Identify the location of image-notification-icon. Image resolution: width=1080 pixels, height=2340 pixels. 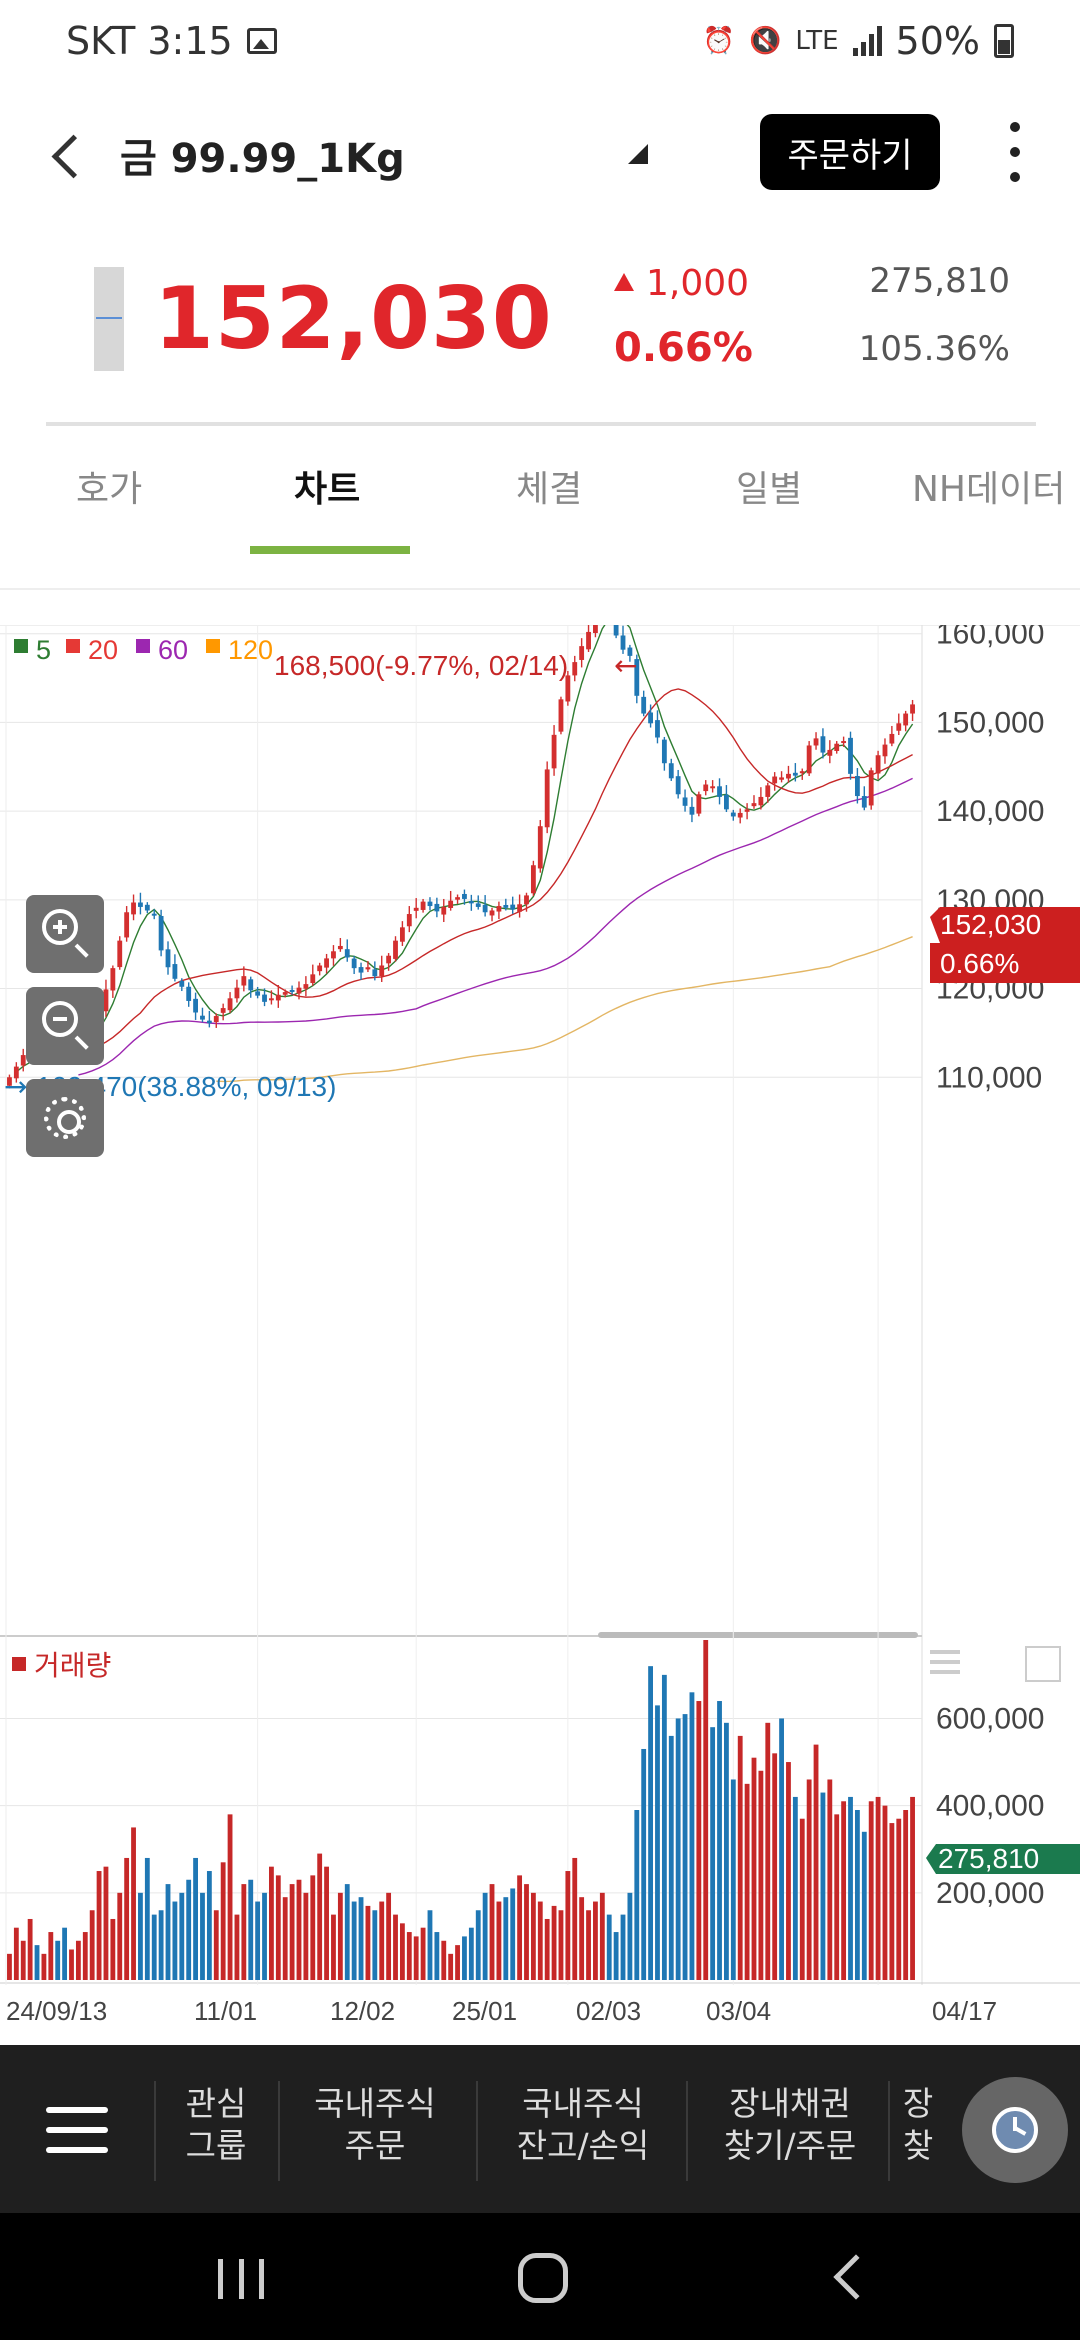
(261, 41).